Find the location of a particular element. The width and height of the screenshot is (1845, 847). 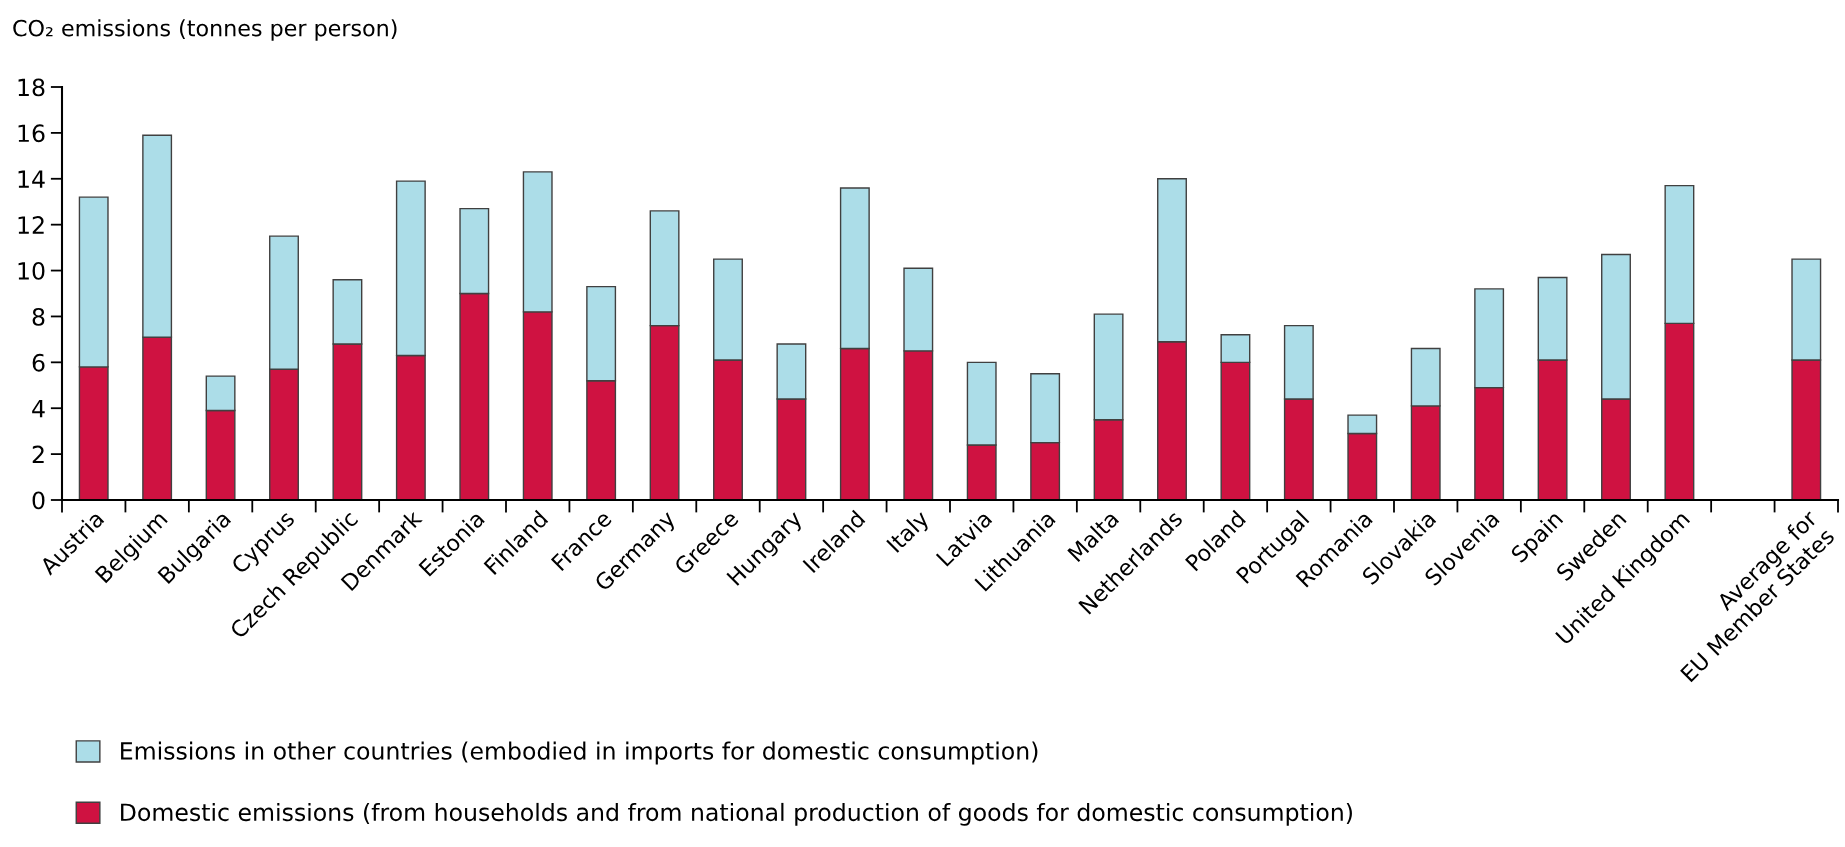

y-tick-label: 8 is located at coordinates (38, 316).